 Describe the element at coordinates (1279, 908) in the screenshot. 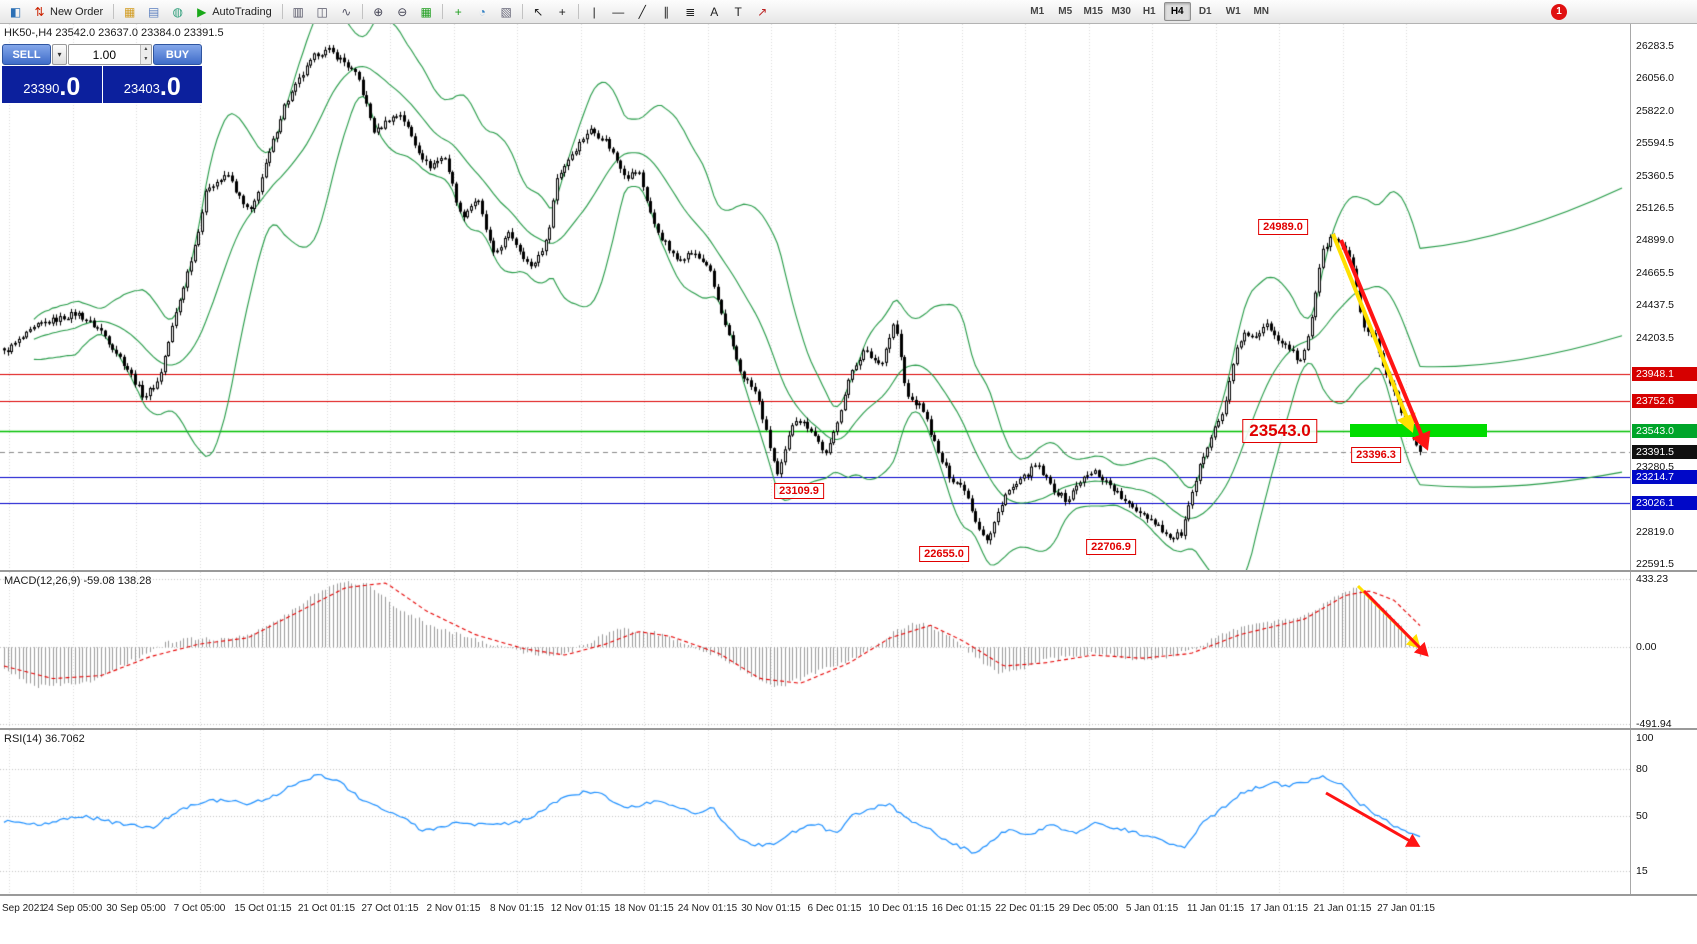

I see `time-label: 17 Jan 01:15` at that location.